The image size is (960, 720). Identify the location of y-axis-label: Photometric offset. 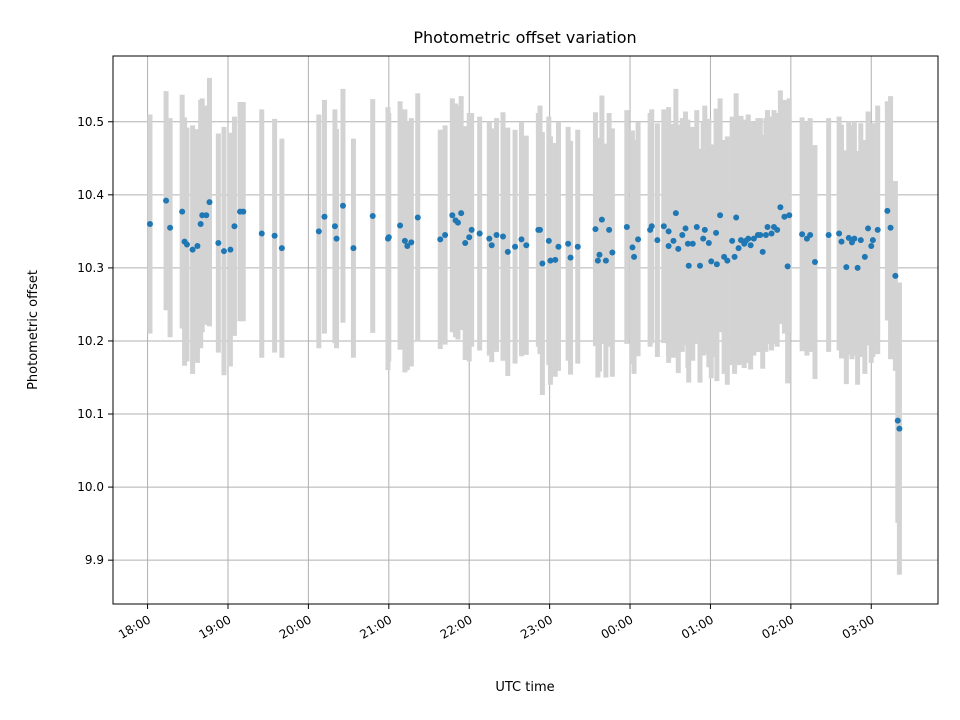
(33, 330).